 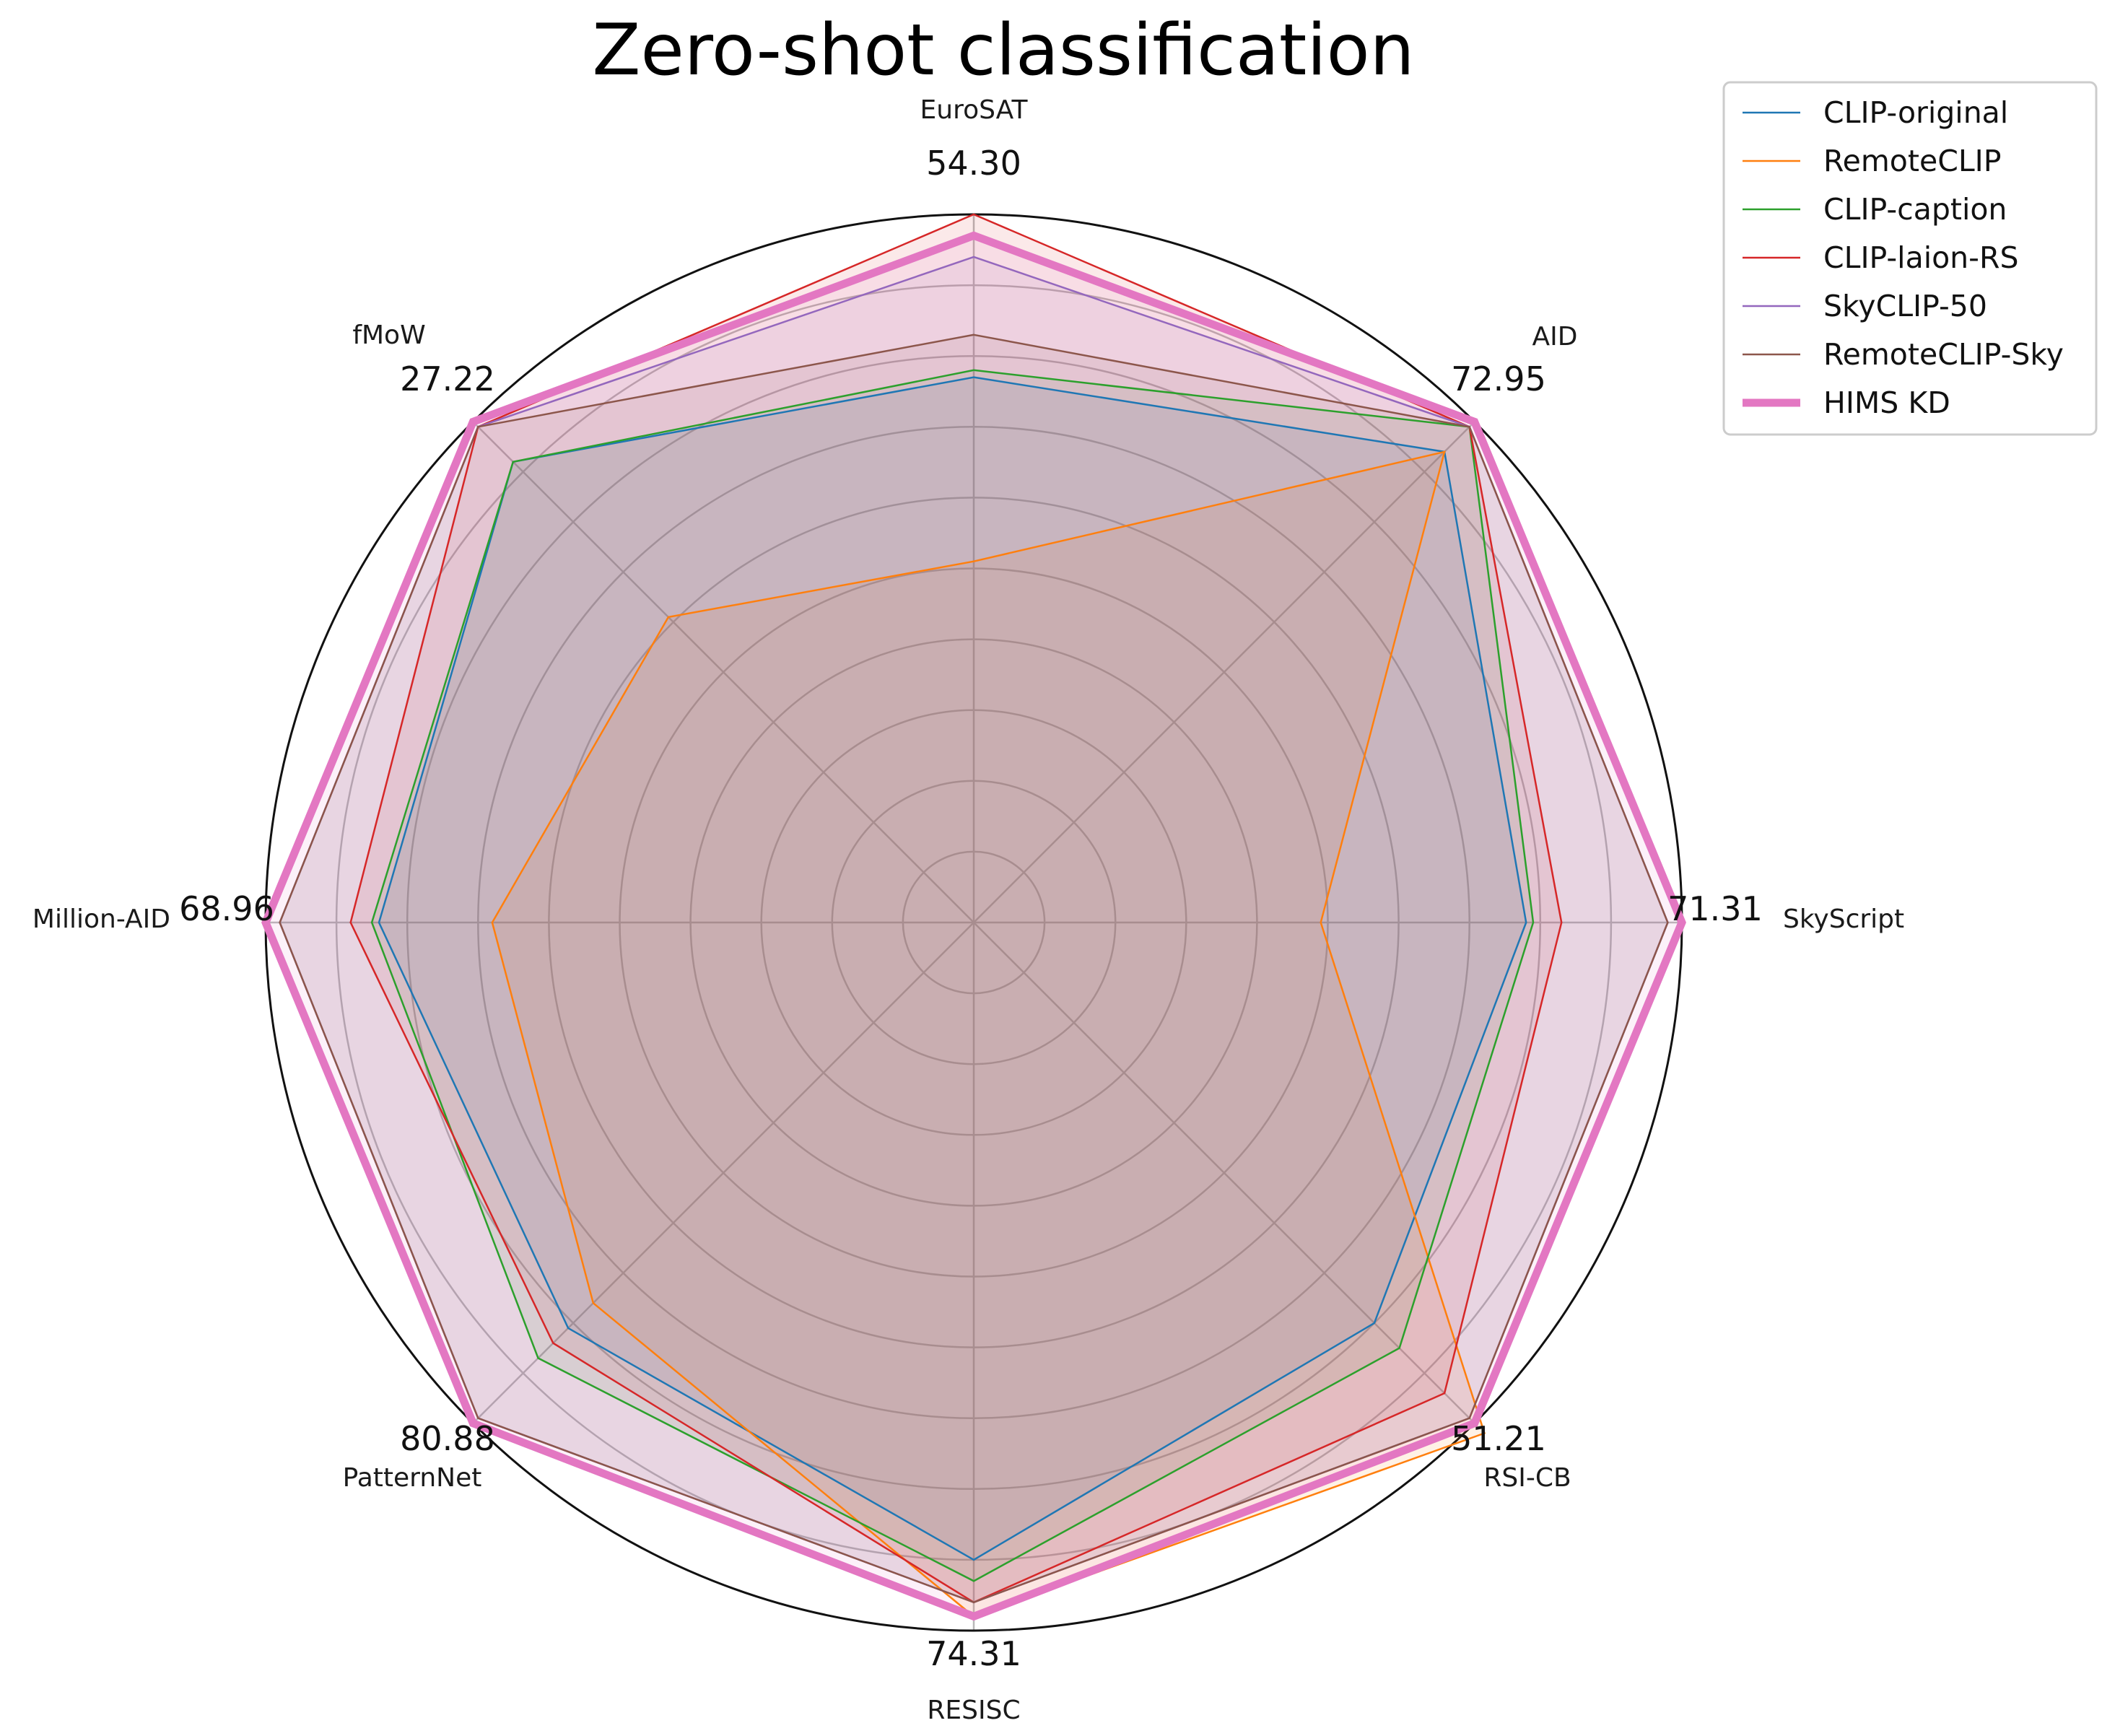 I want to click on axis-max-value: 27.22, so click(x=447, y=379).